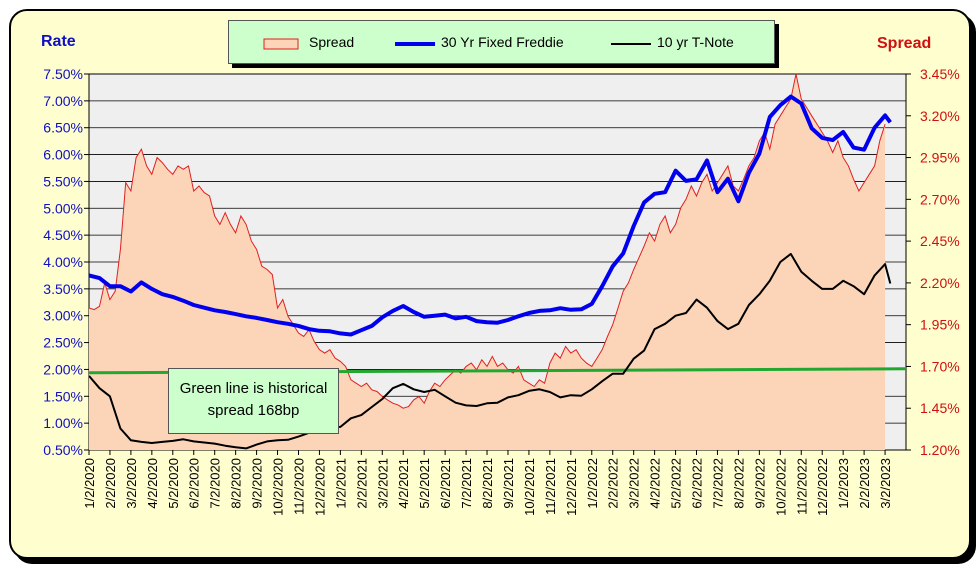  What do you see at coordinates (738, 483) in the screenshot?
I see `x-tick-label: 8/2/2022` at bounding box center [738, 483].